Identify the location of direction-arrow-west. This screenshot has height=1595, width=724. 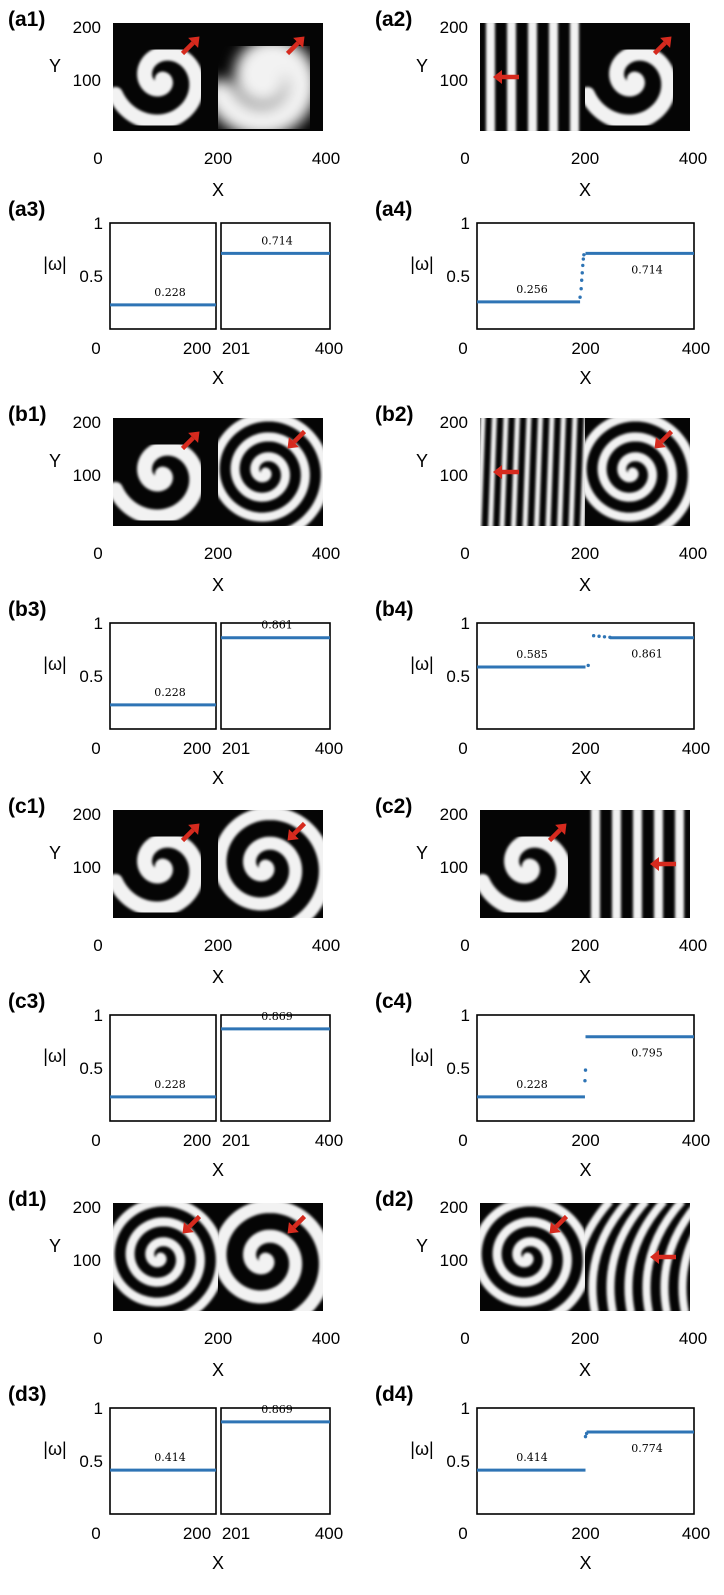
(506, 77).